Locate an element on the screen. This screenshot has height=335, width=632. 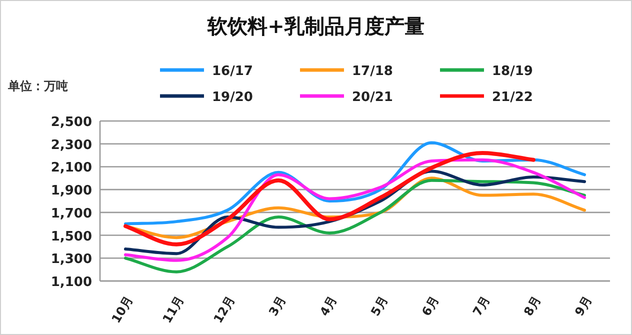
x-tick-label: 6月 is located at coordinates (430, 306).